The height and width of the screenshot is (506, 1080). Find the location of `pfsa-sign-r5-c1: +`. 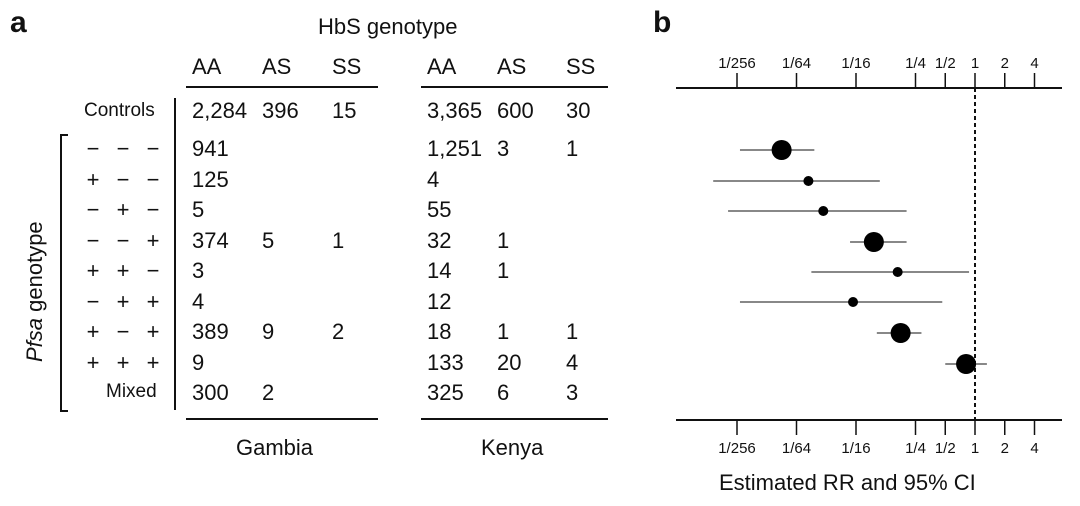

pfsa-sign-r5-c1: + is located at coordinates (93, 270).